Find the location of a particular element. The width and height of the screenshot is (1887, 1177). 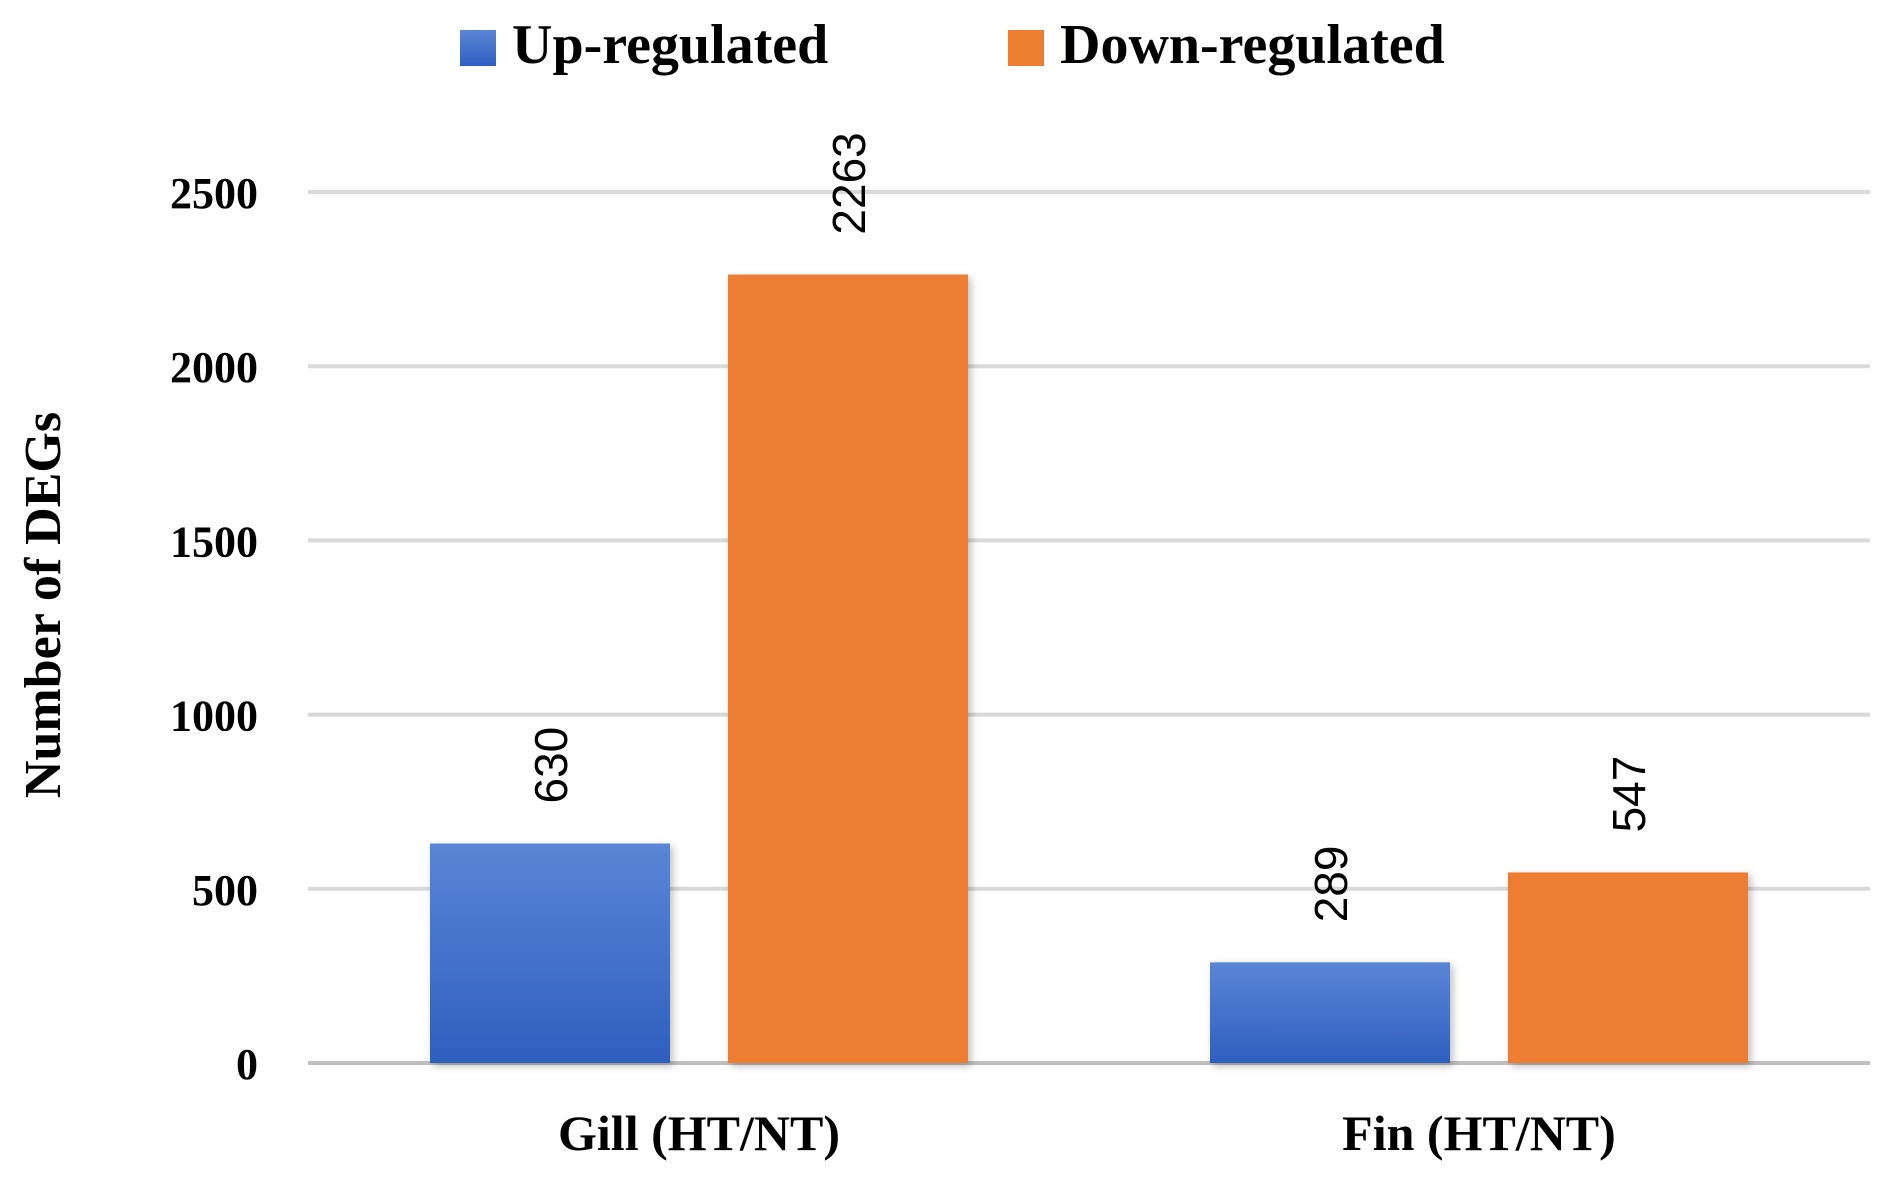

y-tick-label: 500 is located at coordinates (225, 890).